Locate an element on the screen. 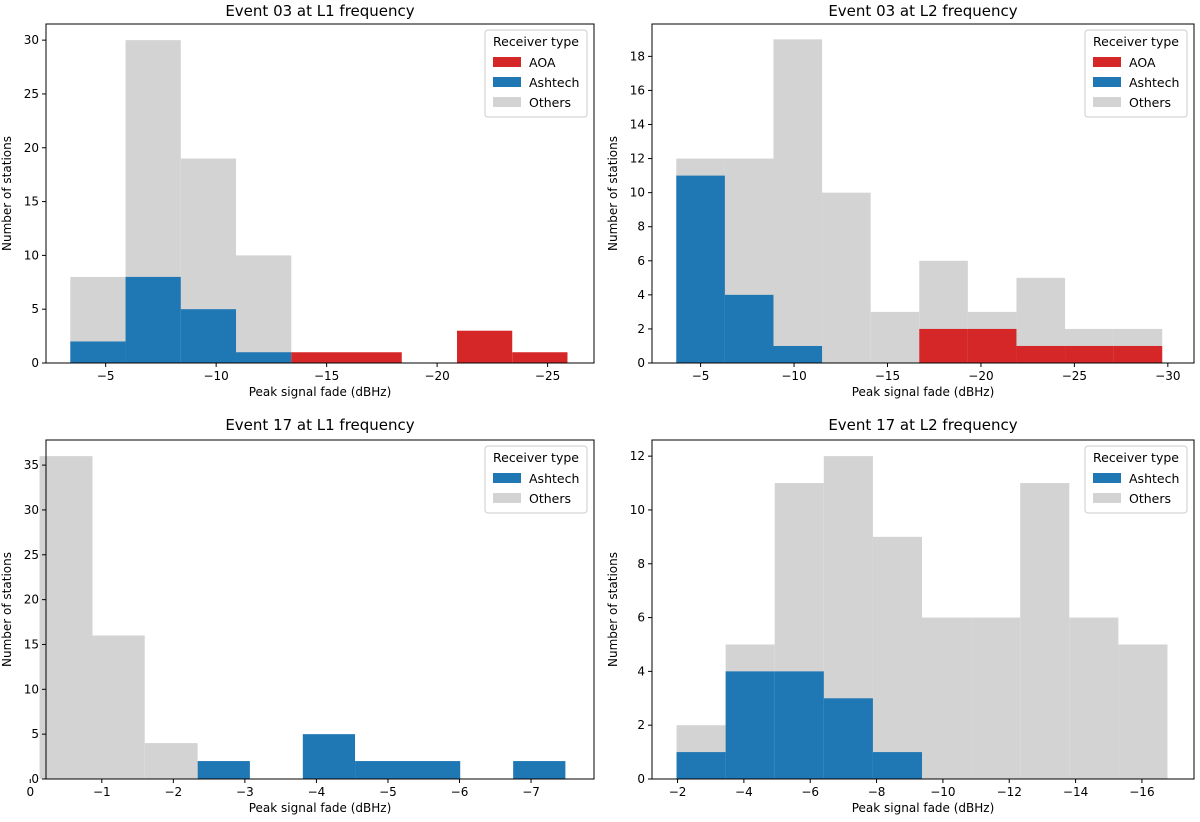 The image size is (1200, 822). chart-title: Event 03 at L2 frequency is located at coordinates (922, 11).